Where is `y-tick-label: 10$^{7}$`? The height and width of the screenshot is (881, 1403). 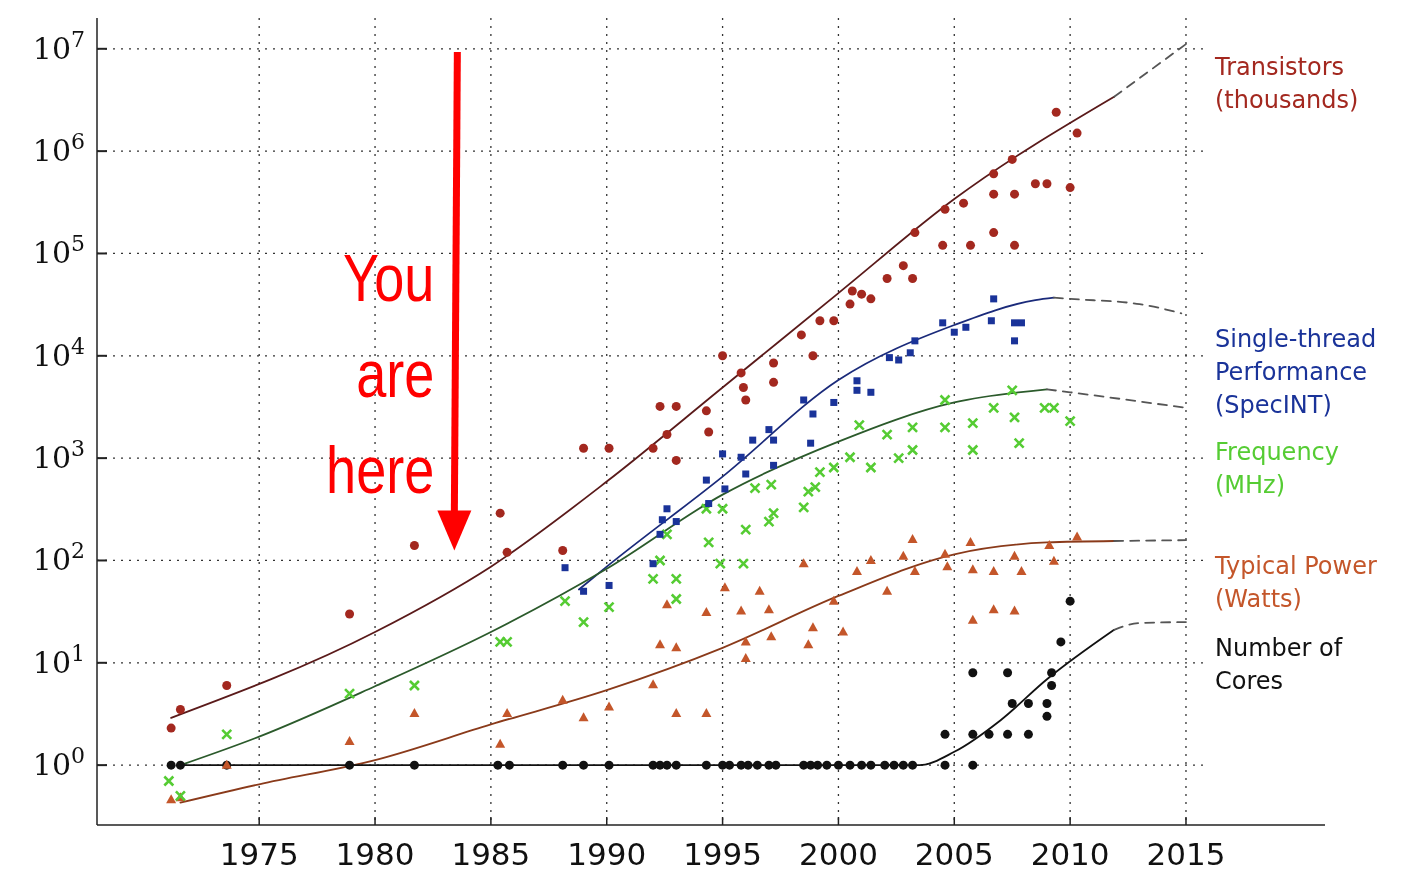
y-tick-label: 10$^{7}$ is located at coordinates (58, 46).